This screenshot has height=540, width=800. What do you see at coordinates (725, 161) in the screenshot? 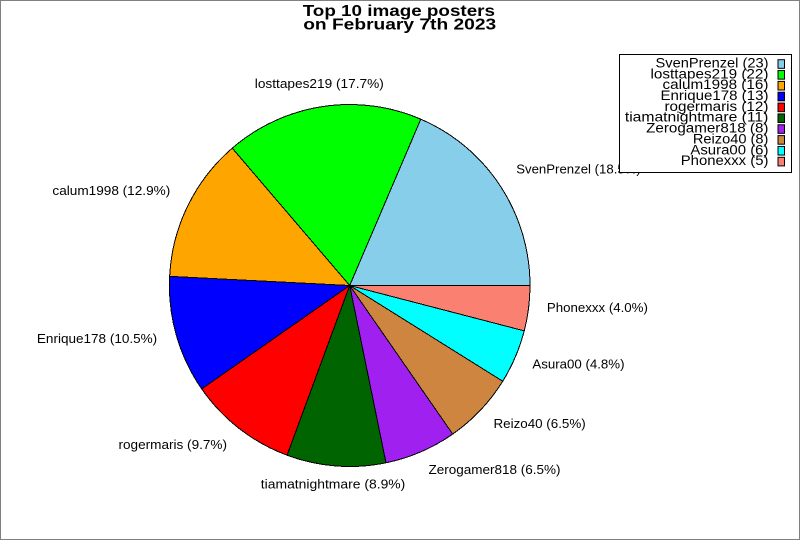
I see `svg-text: Phonexxx (5)` at bounding box center [725, 161].